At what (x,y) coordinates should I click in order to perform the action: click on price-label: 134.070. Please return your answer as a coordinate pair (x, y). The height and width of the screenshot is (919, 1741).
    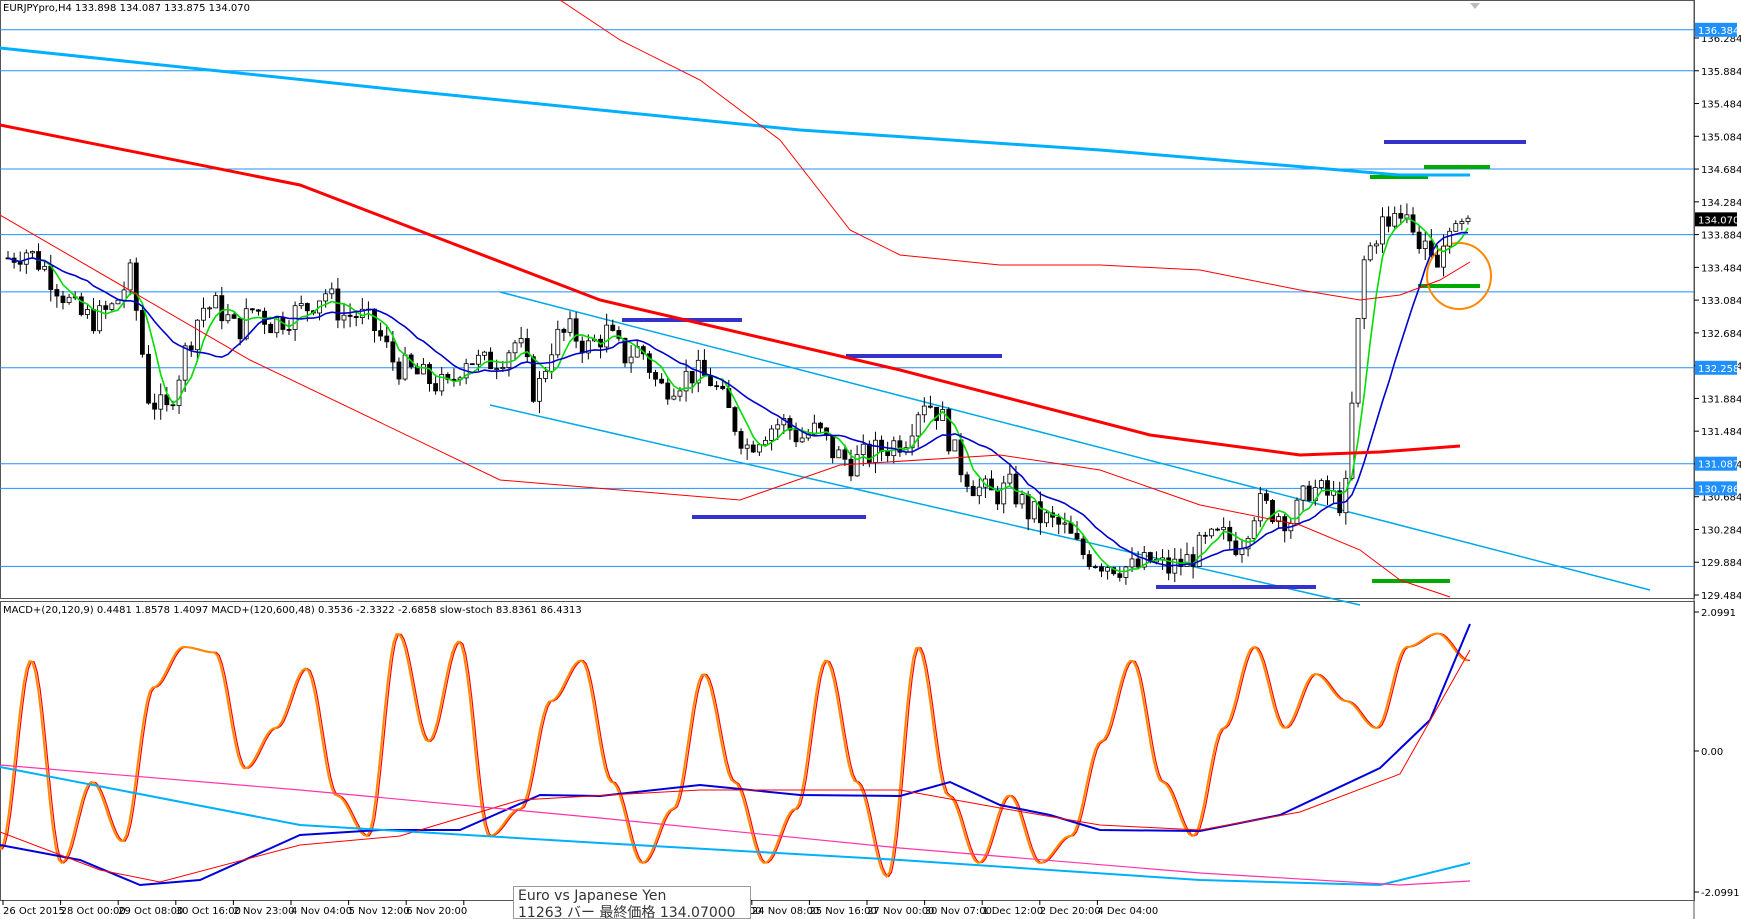
    Looking at the image, I should click on (1718, 220).